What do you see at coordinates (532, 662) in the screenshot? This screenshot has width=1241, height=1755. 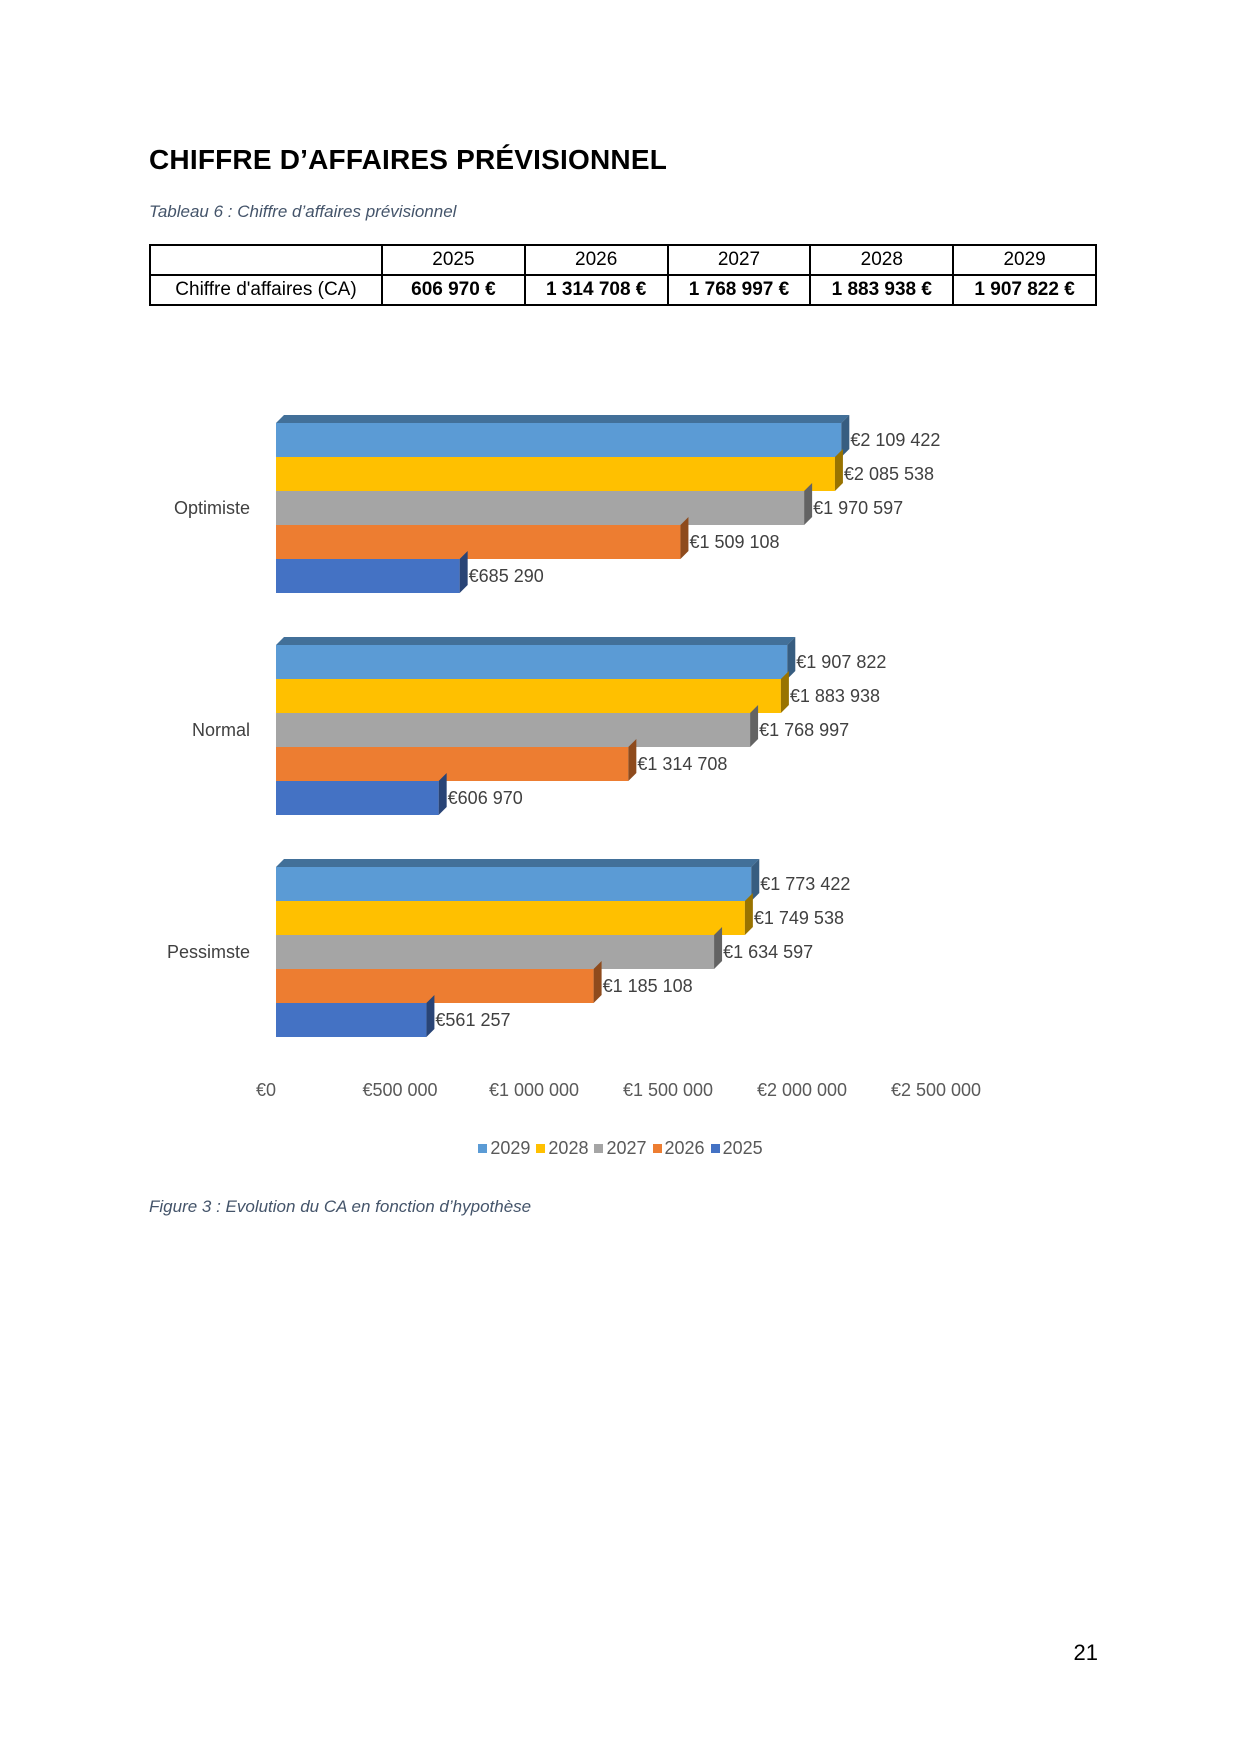 I see `bar-normal-2029` at bounding box center [532, 662].